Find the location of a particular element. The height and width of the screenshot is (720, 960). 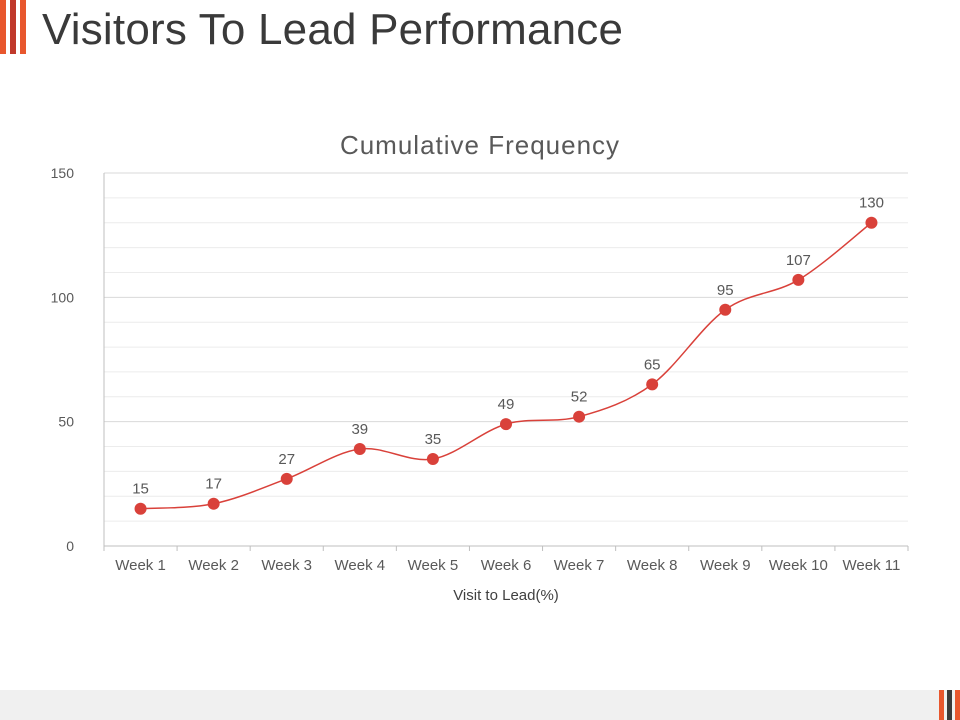

footer-accent-bars is located at coordinates (949, 705).